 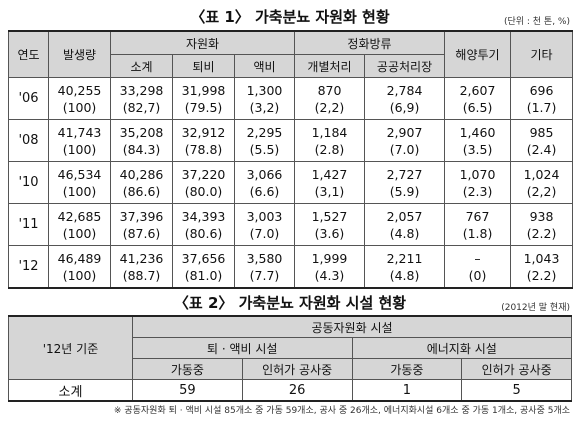 I want to click on cell: 40,286 (86.6), so click(x=141, y=182).